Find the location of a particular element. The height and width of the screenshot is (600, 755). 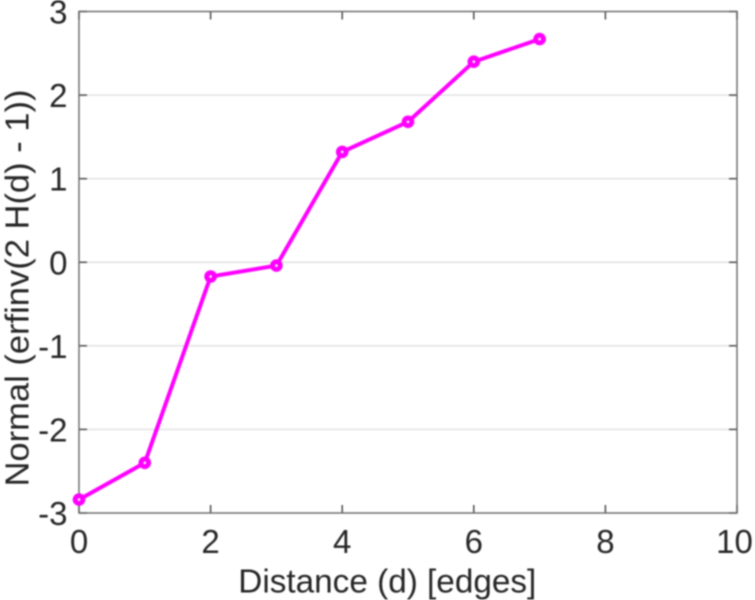

svg-text: Distance (d) [edges] is located at coordinates (387, 581).